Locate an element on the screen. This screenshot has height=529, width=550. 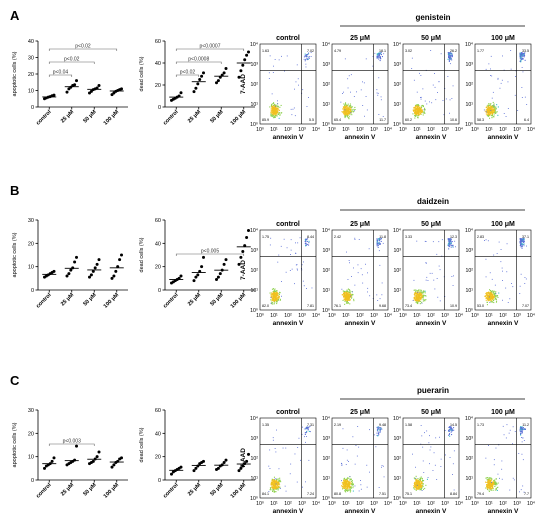
x-tick-label: 10¹ is located at coordinates (274, 316).